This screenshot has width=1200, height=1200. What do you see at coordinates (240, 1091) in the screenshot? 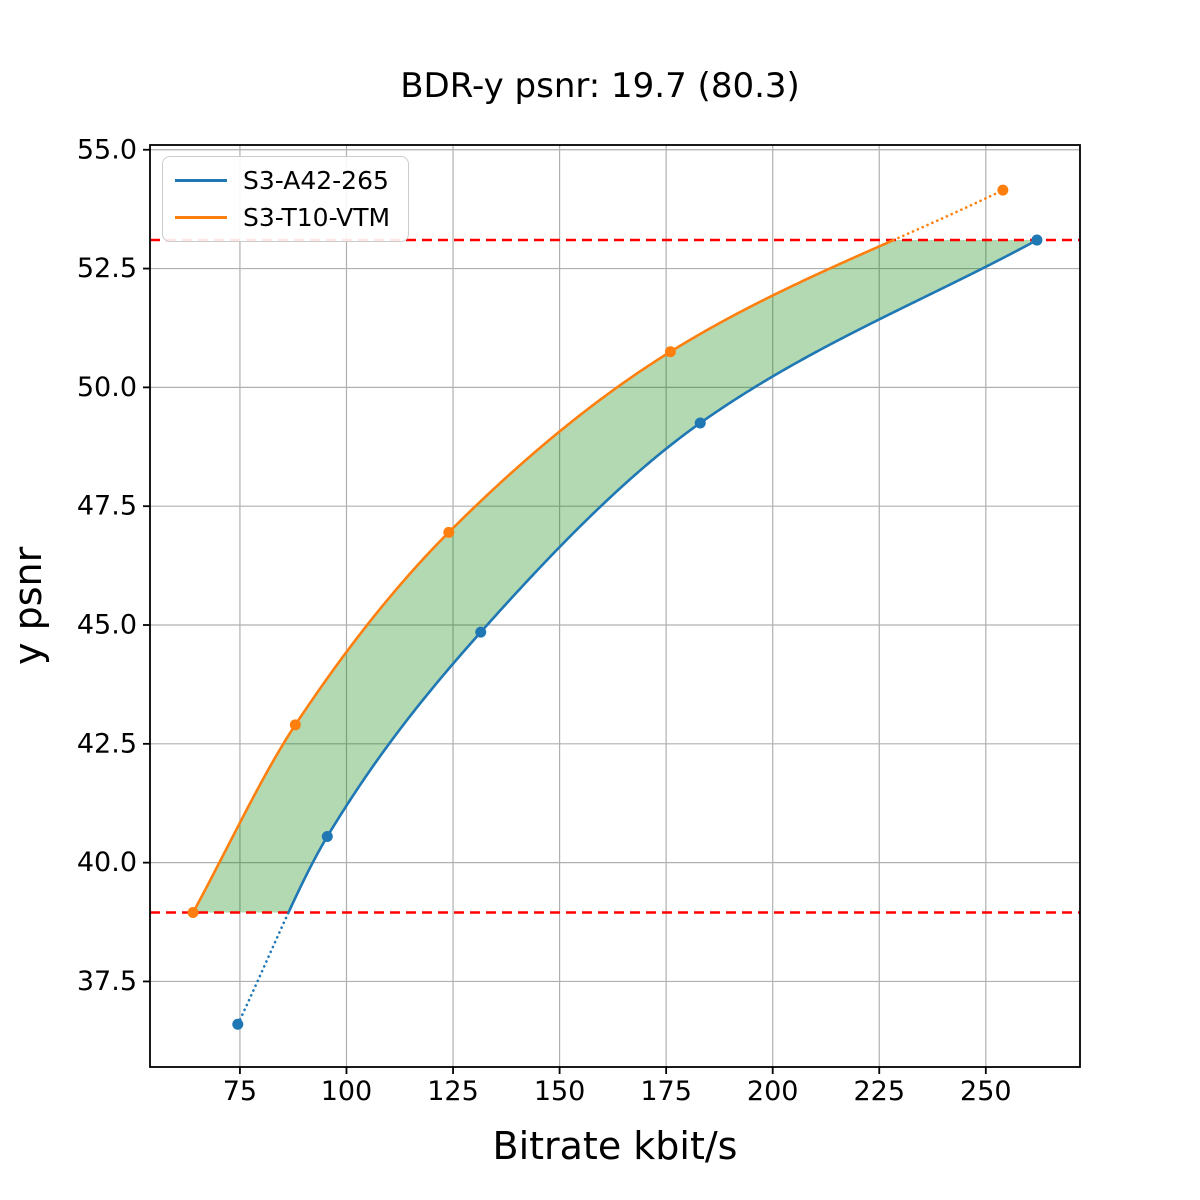
I see `x-tick-label: 75` at bounding box center [240, 1091].